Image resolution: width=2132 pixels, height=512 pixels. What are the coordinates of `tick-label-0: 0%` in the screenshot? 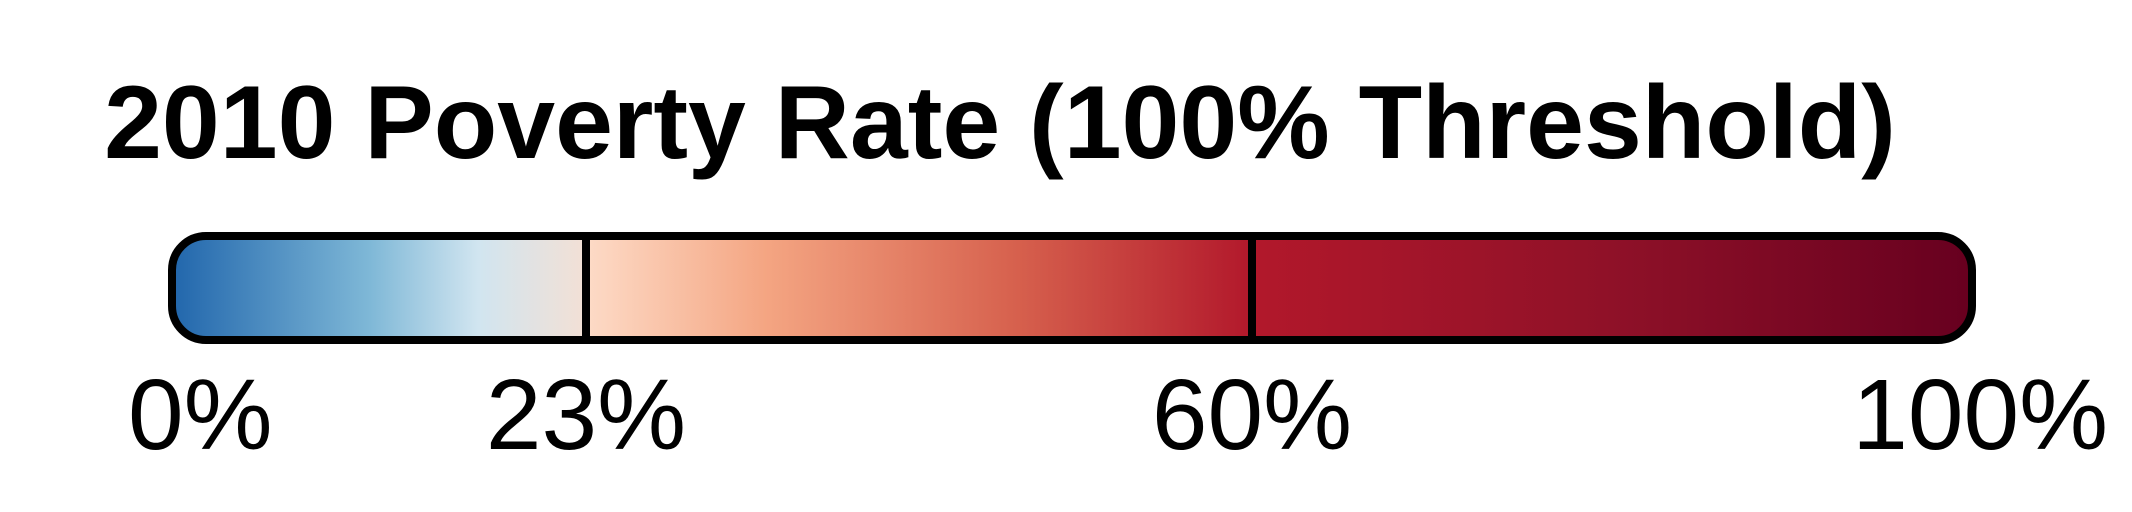 It's located at (200, 415).